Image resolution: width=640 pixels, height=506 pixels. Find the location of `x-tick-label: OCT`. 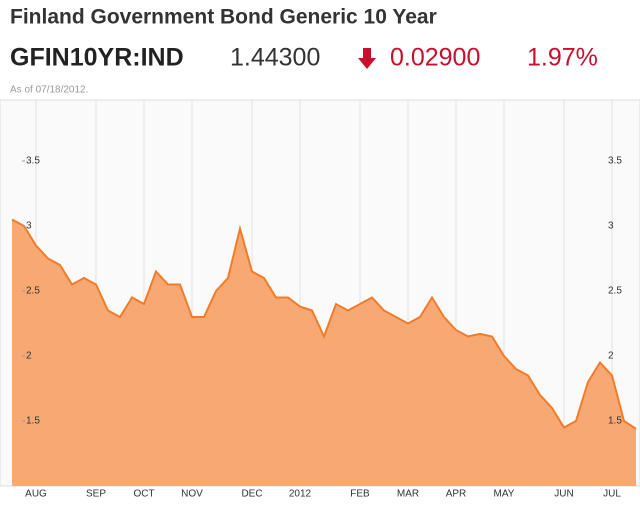

x-tick-label: OCT is located at coordinates (143, 494).